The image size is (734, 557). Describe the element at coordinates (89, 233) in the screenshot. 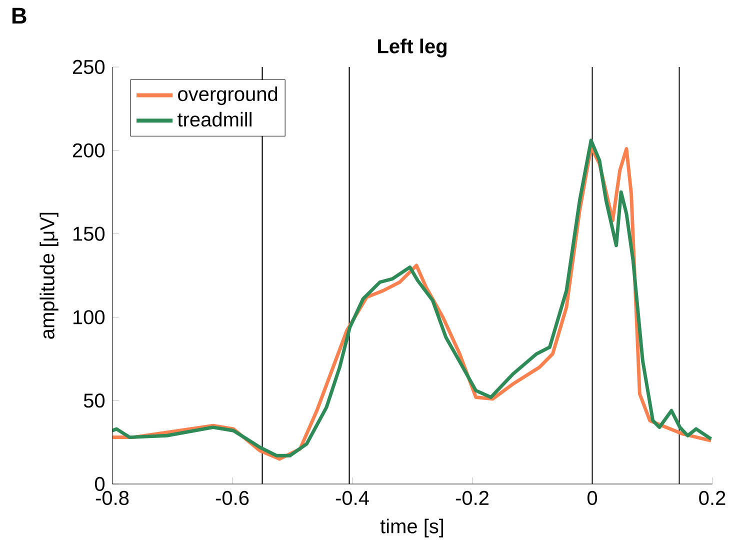

I see `y-tick-label: 150` at that location.